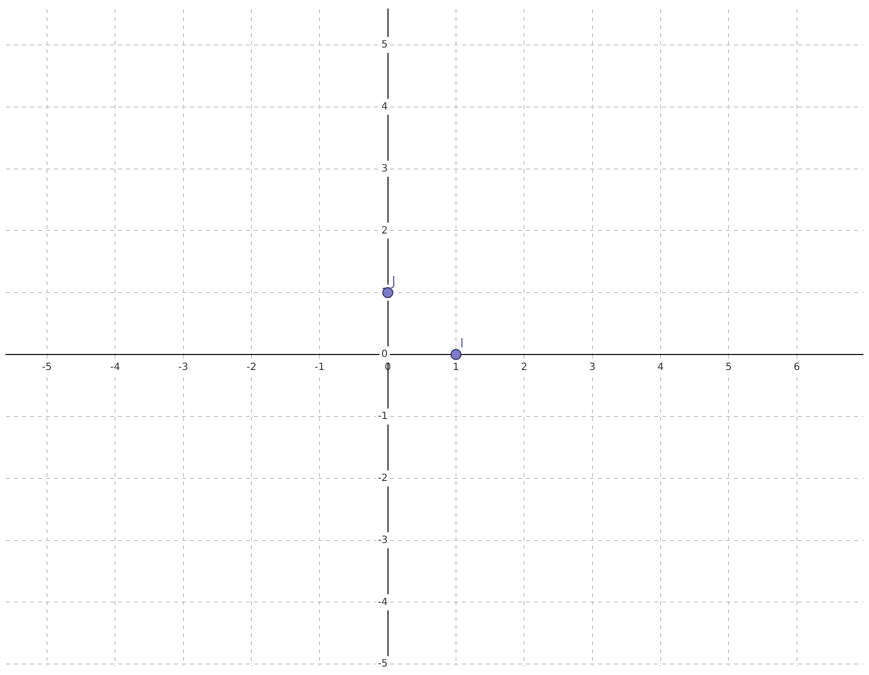 The image size is (869, 675). What do you see at coordinates (47, 368) in the screenshot?
I see `x-tick-label: -5` at bounding box center [47, 368].